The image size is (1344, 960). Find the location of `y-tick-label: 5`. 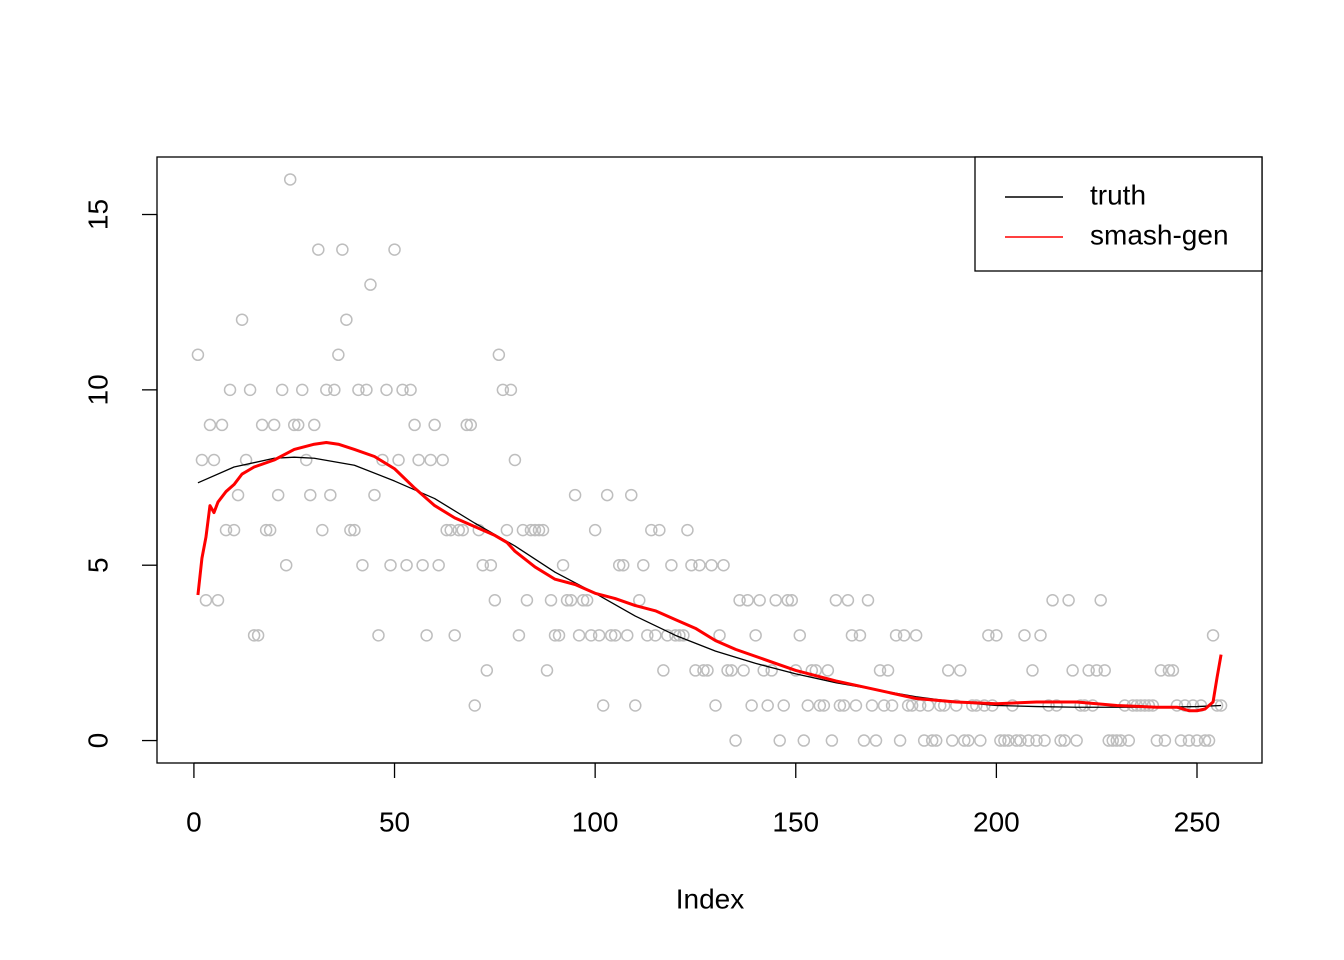

y-tick-label: 5 is located at coordinates (97, 565).